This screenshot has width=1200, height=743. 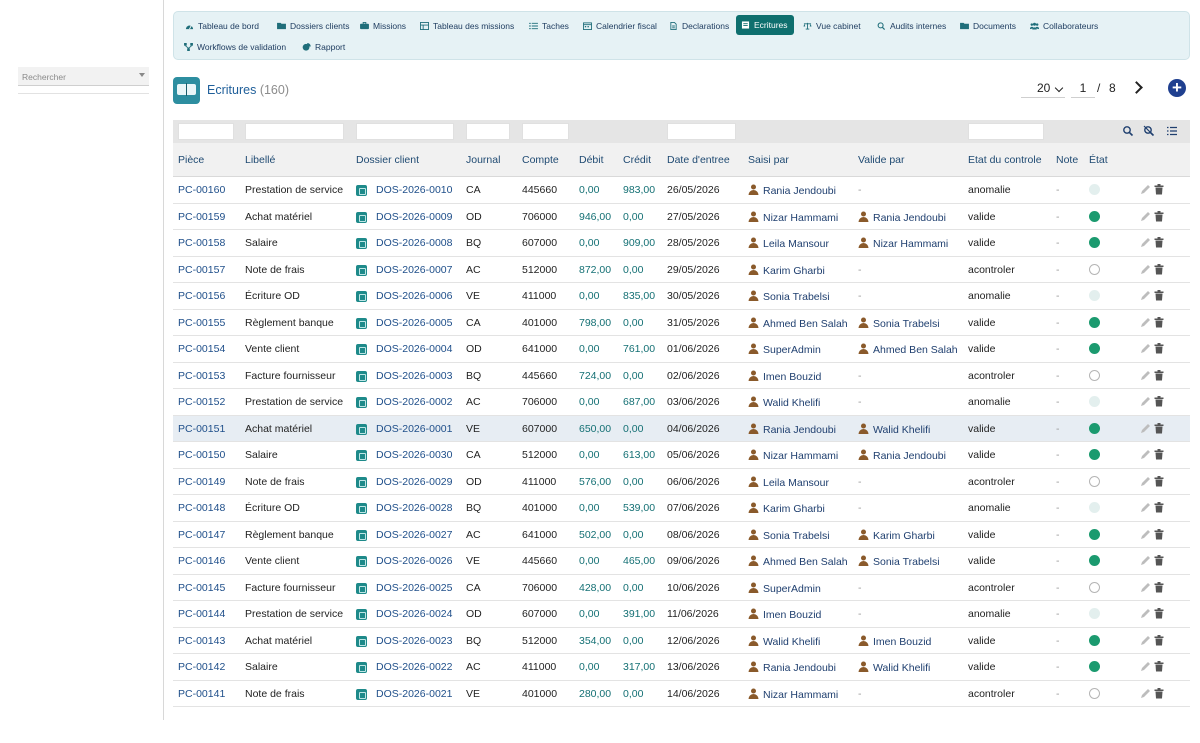 What do you see at coordinates (202, 269) in the screenshot?
I see `piece-link: PC-00157` at bounding box center [202, 269].